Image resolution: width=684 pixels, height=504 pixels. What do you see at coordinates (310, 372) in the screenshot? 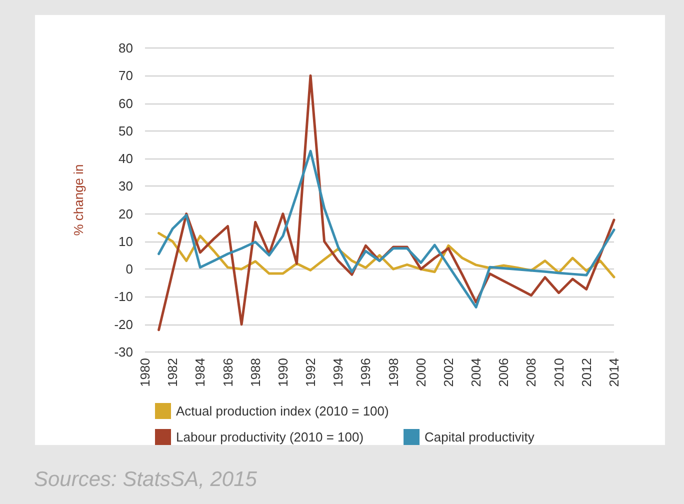
I see `x-tick-label: 1992` at bounding box center [310, 372].